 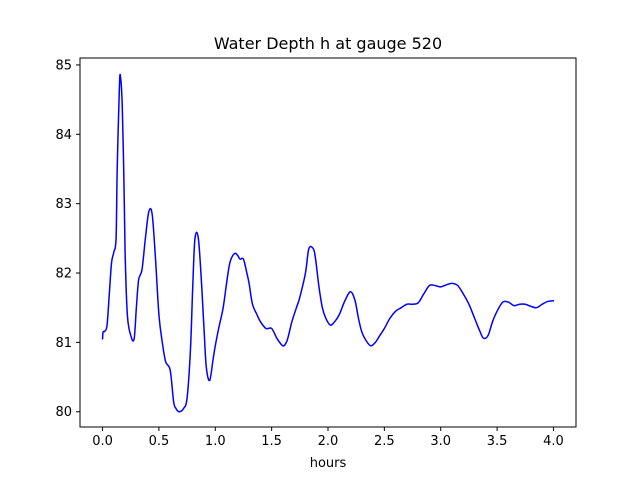 What do you see at coordinates (63, 343) in the screenshot?
I see `y-tick-label: 81` at bounding box center [63, 343].